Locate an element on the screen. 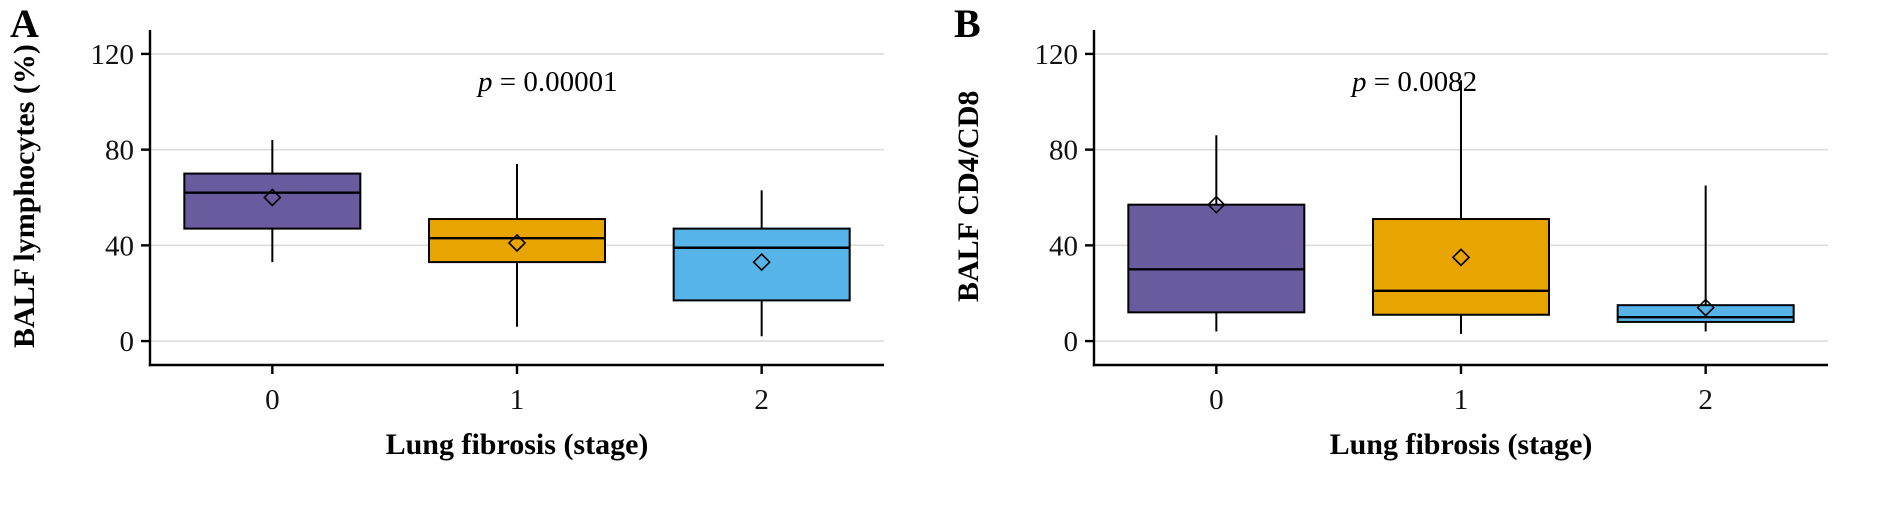  panel-a-label: A is located at coordinates (24, 23).